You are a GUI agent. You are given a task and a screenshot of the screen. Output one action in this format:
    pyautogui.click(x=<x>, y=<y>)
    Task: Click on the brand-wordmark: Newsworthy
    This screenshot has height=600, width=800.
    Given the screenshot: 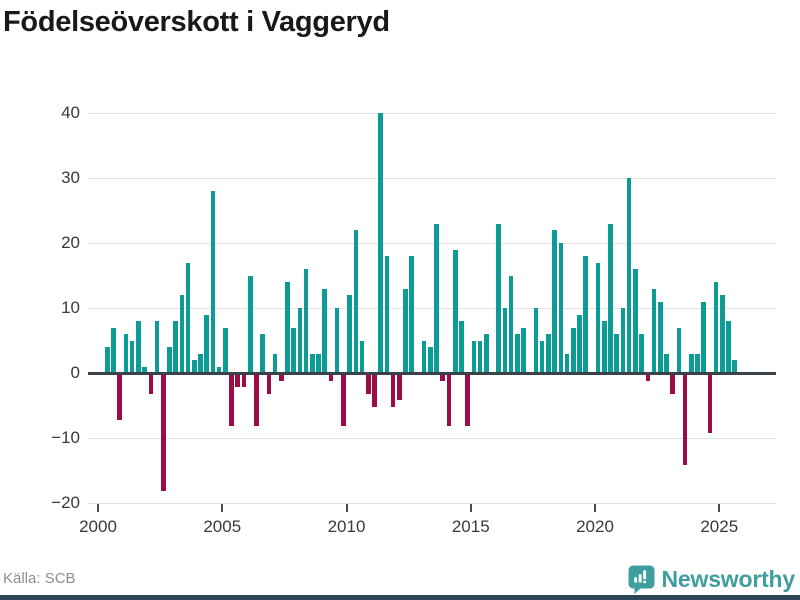 What is the action you would take?
    pyautogui.click(x=728, y=579)
    